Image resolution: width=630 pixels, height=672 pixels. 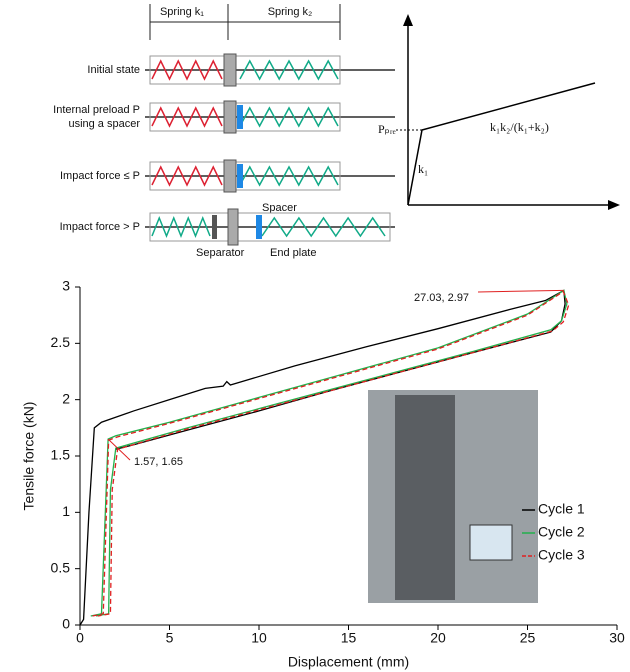 I want to click on bilinear-line, so click(x=501, y=144).